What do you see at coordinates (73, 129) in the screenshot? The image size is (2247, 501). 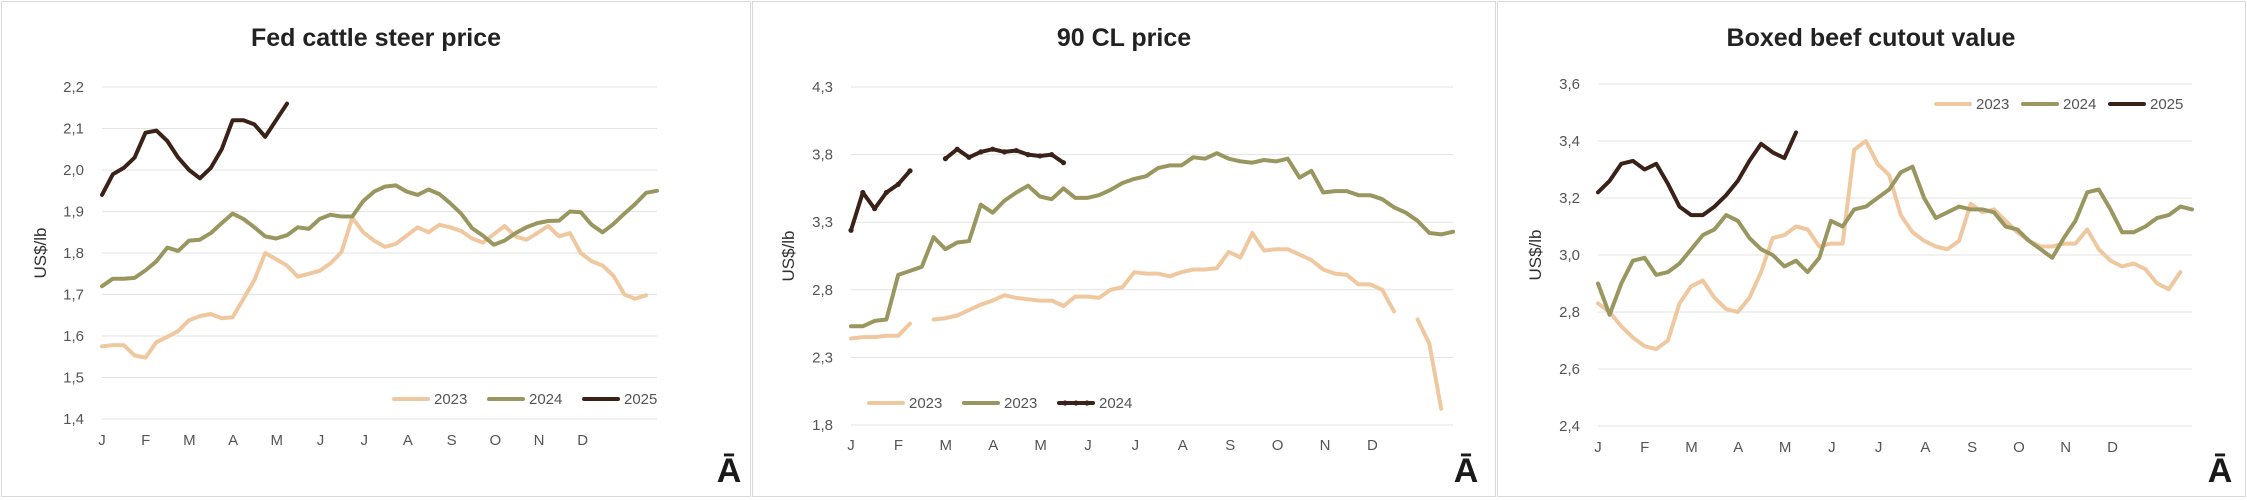 I see `y-tick-label: 2,1` at bounding box center [73, 129].